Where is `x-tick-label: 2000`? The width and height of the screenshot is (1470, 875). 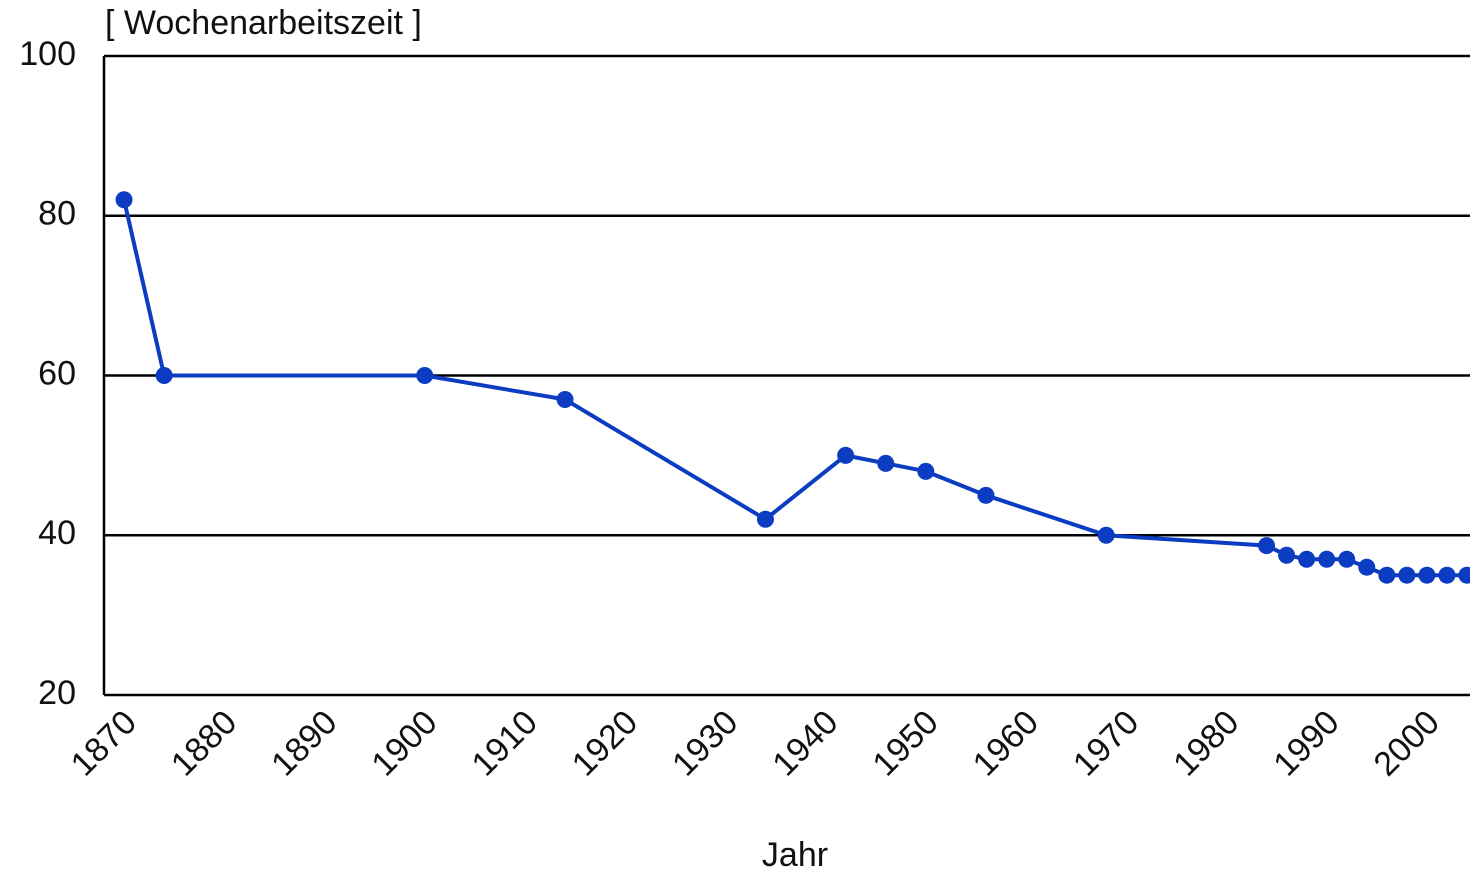
x-tick-label: 2000 is located at coordinates (1407, 743).